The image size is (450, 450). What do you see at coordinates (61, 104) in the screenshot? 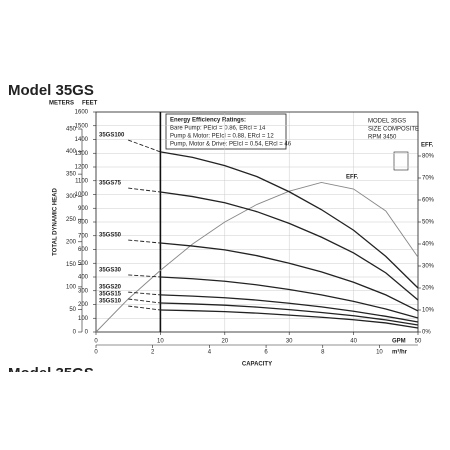
I see `meters-label: METERS` at bounding box center [61, 104].